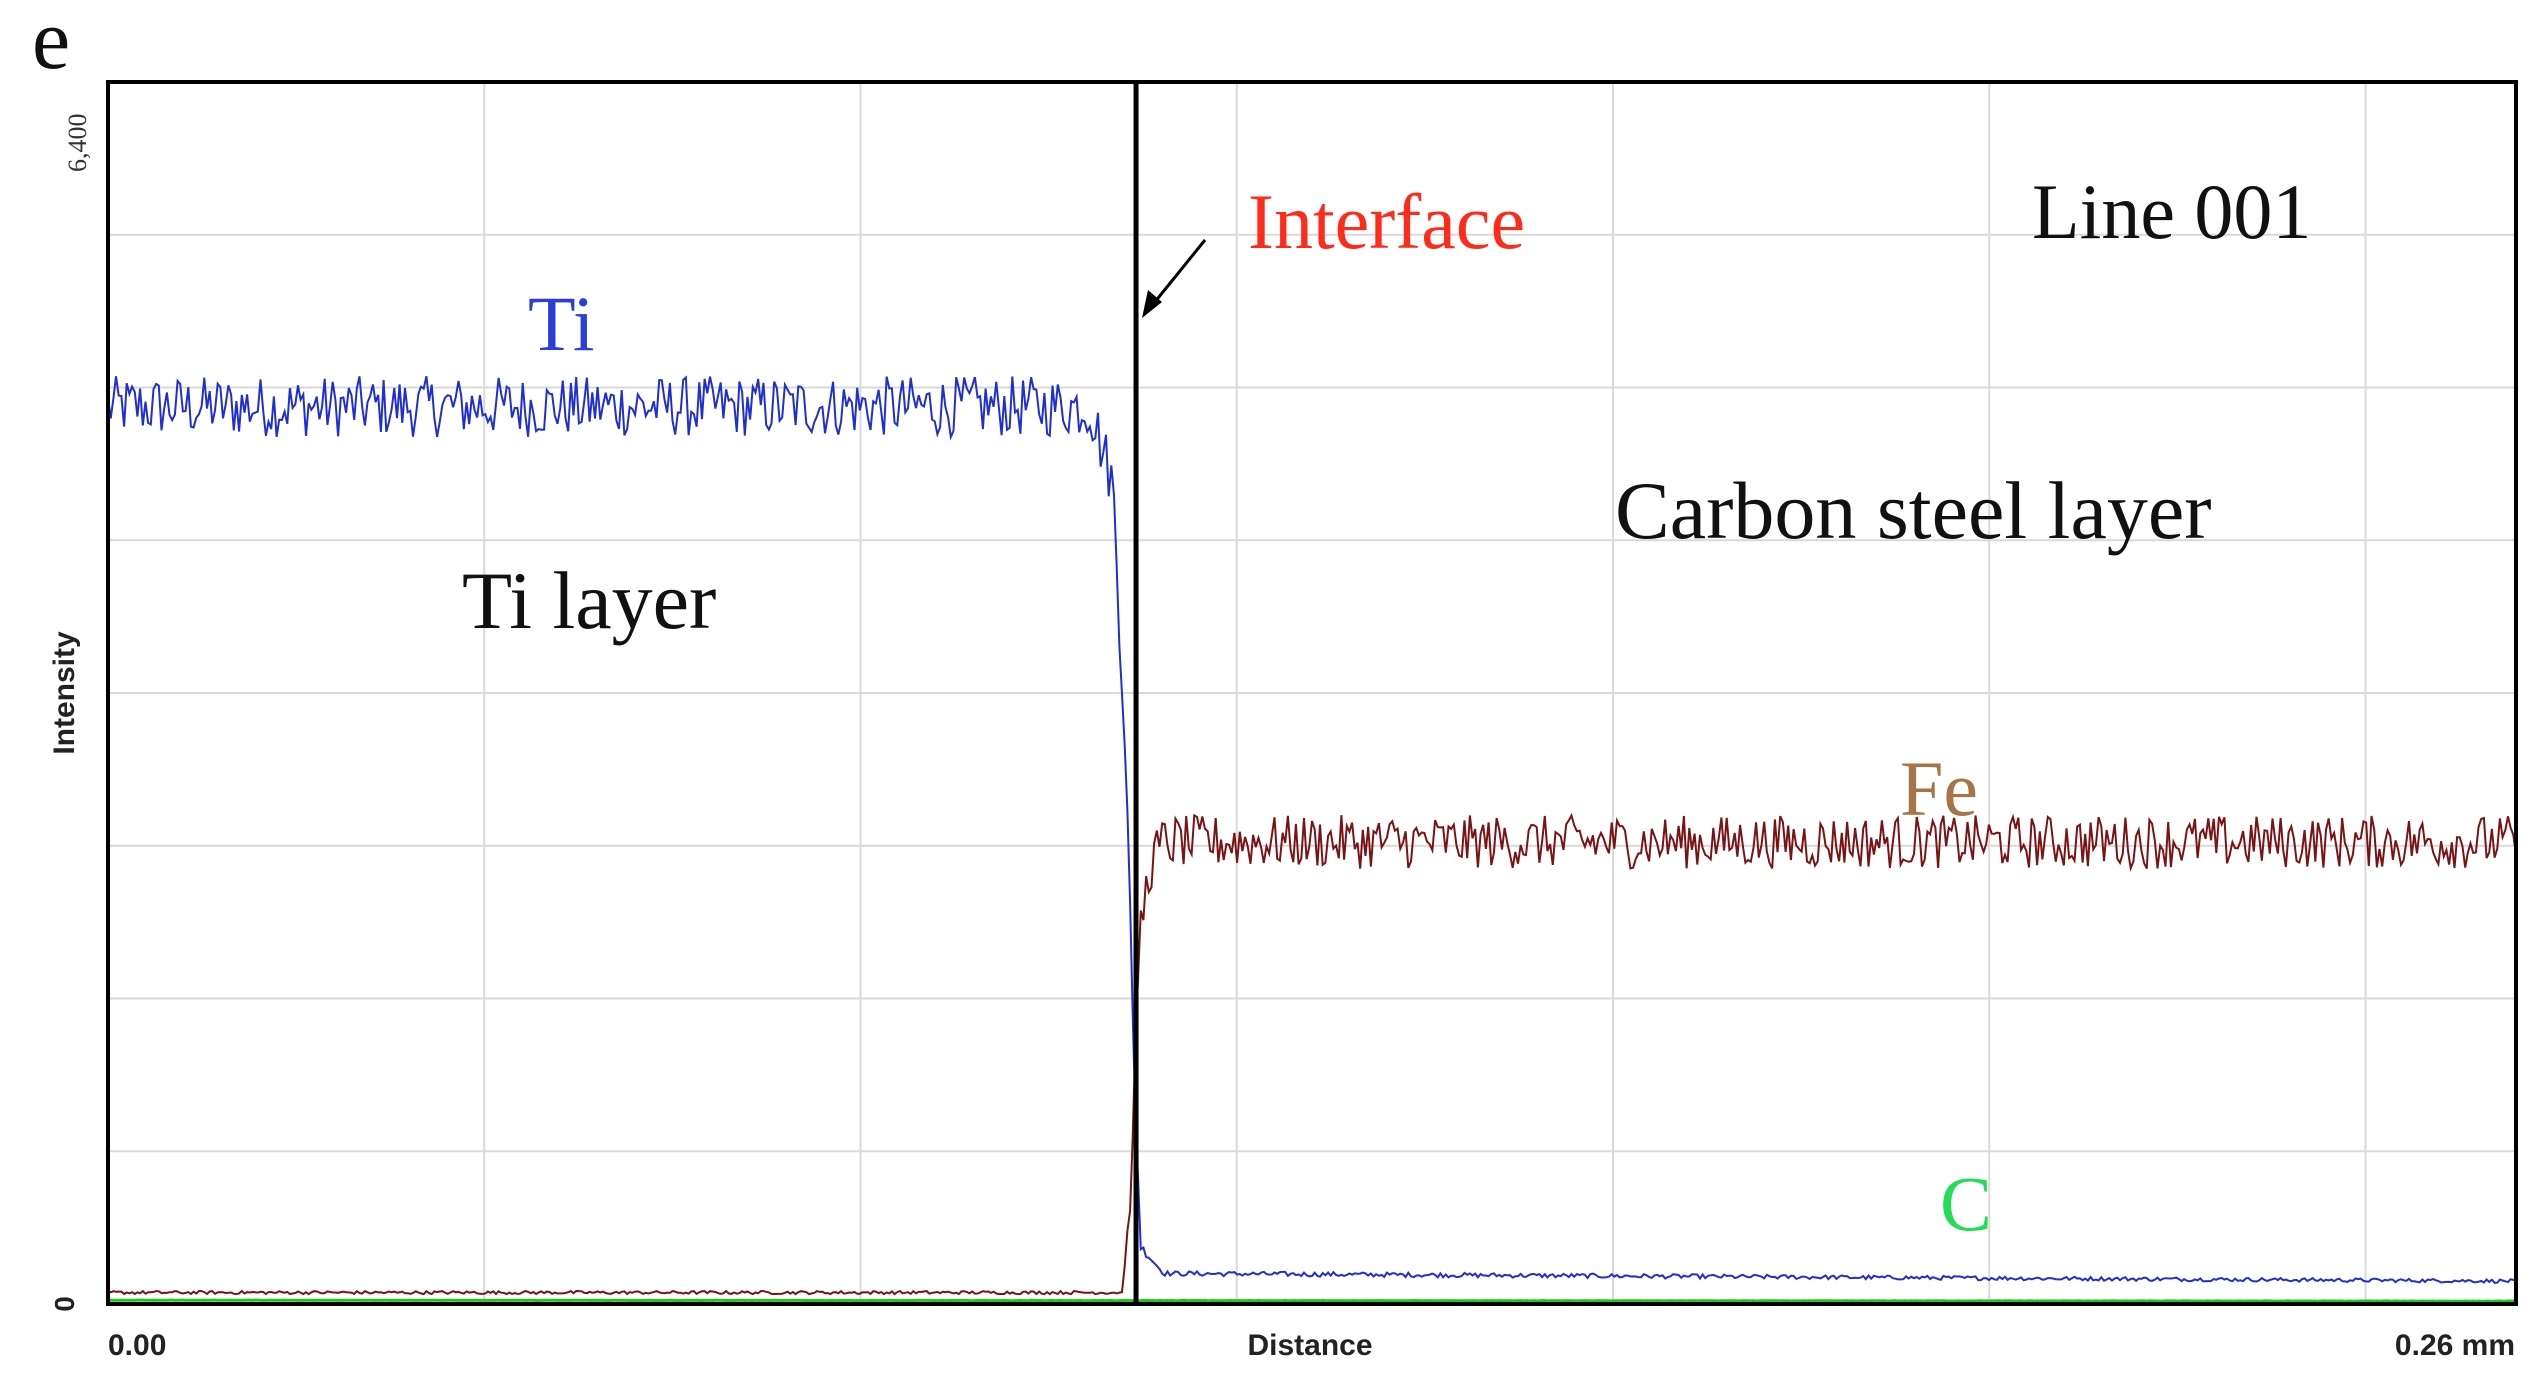  Describe the element at coordinates (2171, 211) in the screenshot. I see `annotation-line-id: Line 001` at that location.